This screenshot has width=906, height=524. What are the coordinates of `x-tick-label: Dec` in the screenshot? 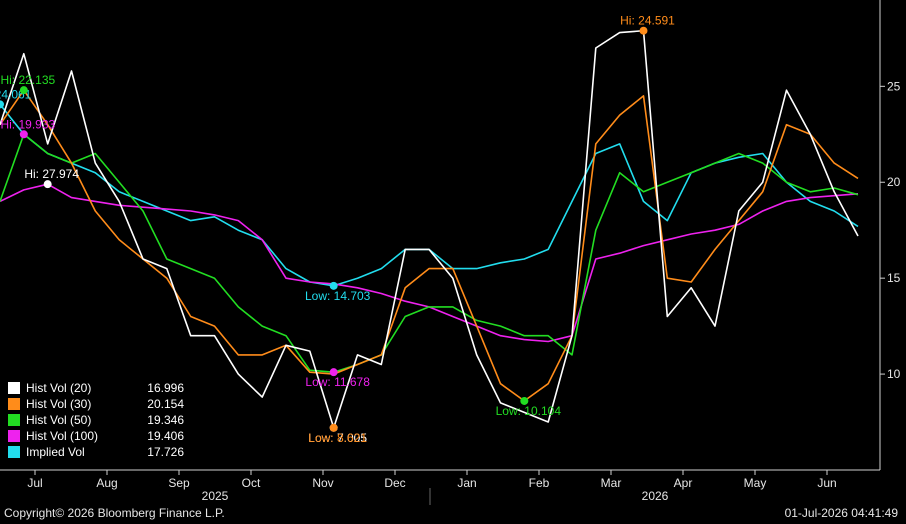 It's located at (394, 483).